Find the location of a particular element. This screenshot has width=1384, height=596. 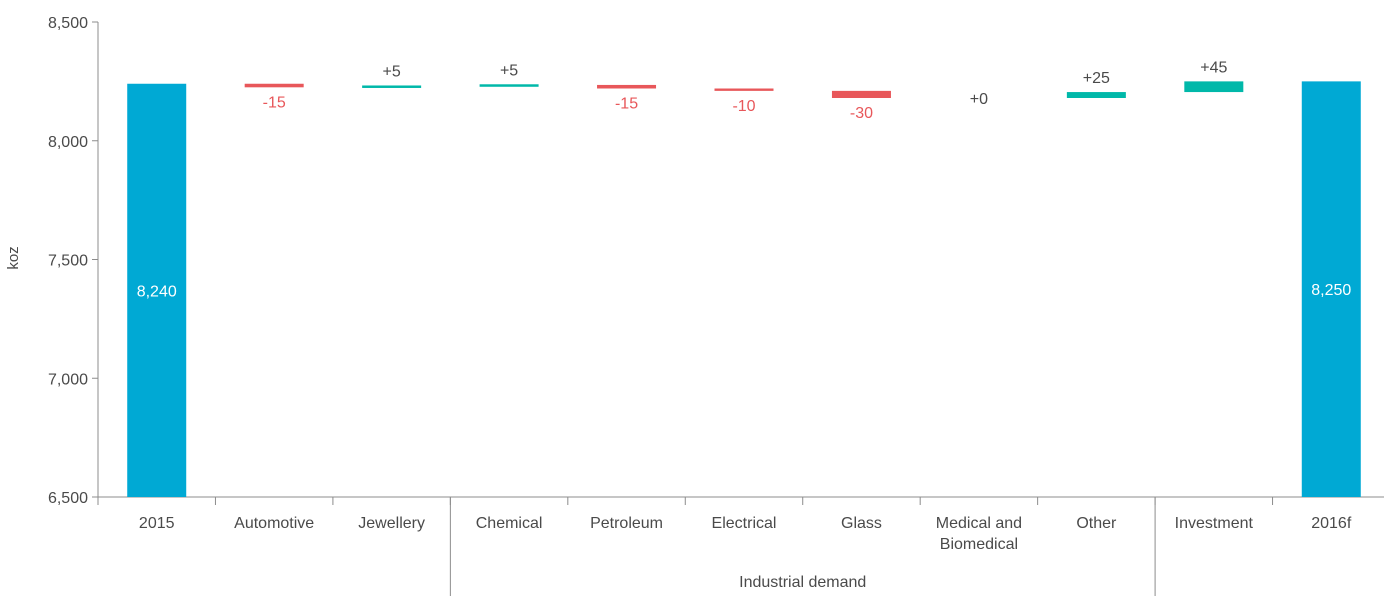

x-category-label: 2015 is located at coordinates (157, 523).